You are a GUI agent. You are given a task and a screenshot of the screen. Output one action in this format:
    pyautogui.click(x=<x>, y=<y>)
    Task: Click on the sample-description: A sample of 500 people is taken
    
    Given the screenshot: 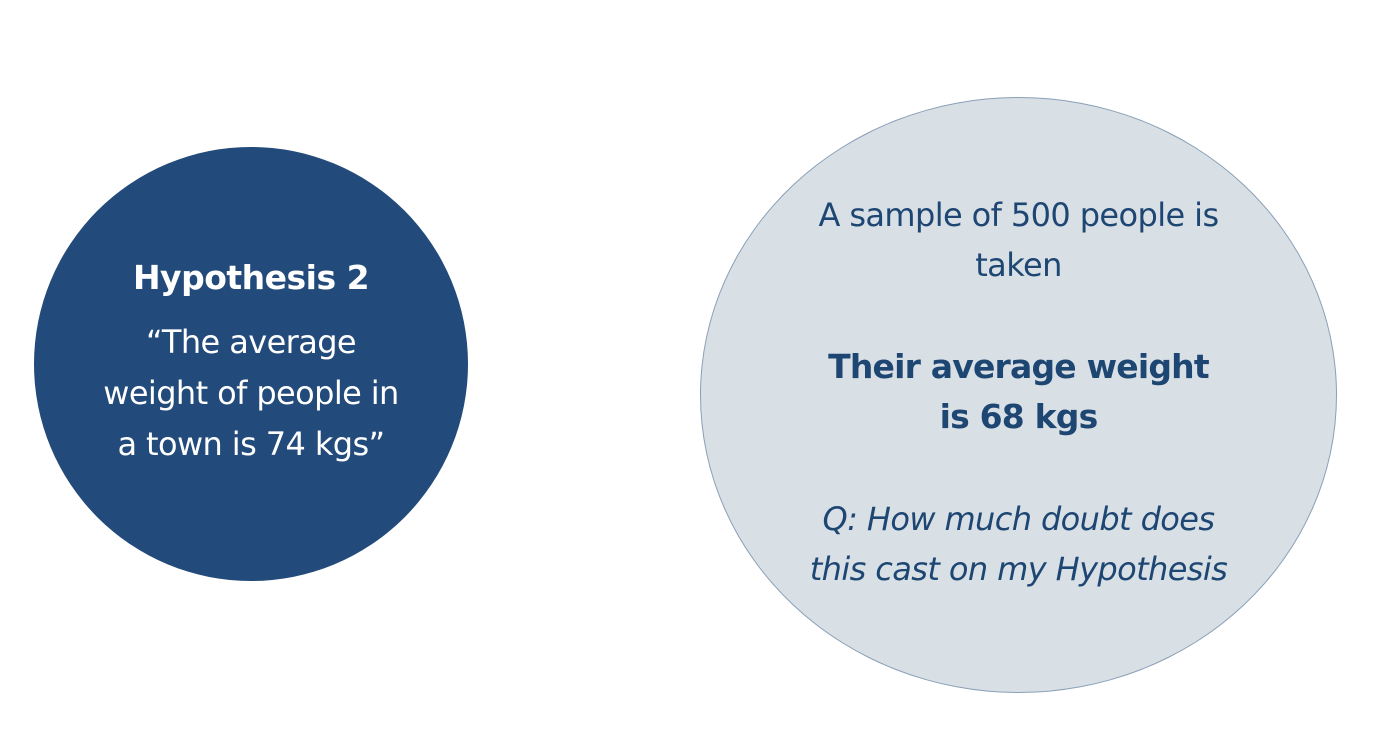 What is the action you would take?
    pyautogui.click(x=1018, y=240)
    